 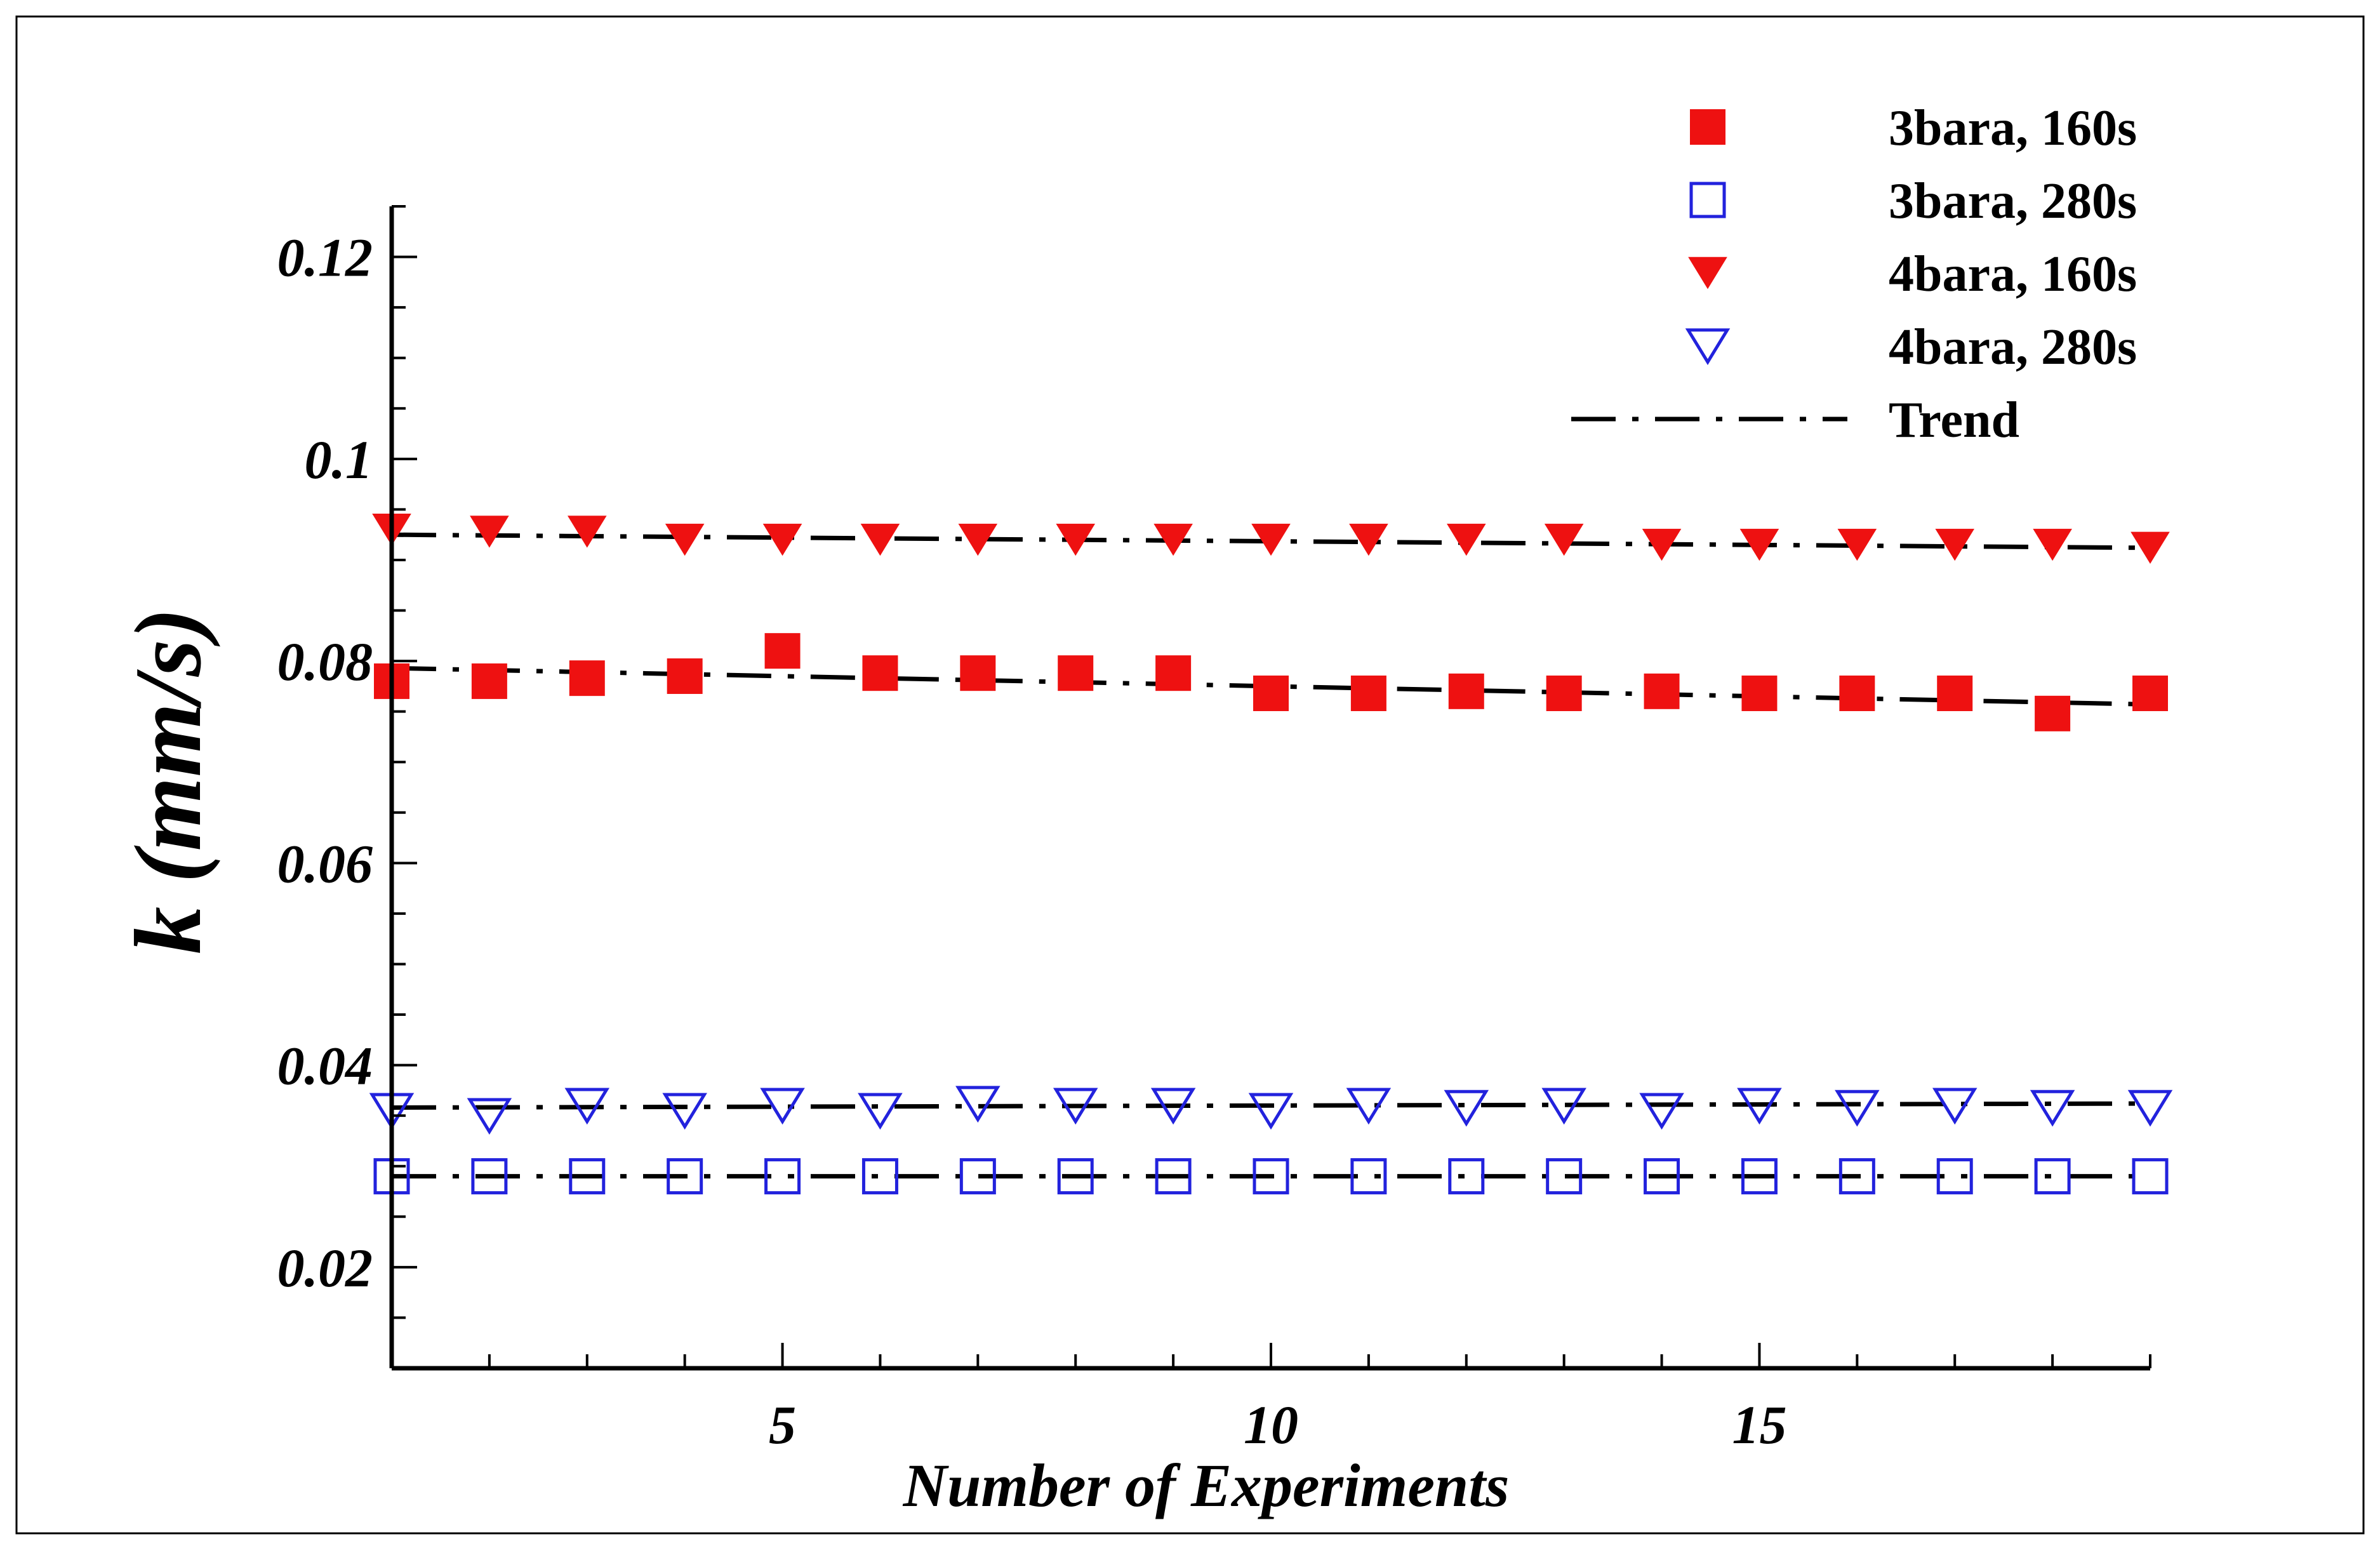 What do you see at coordinates (1759, 1424) in the screenshot?
I see `x-tick-label: 15` at bounding box center [1759, 1424].